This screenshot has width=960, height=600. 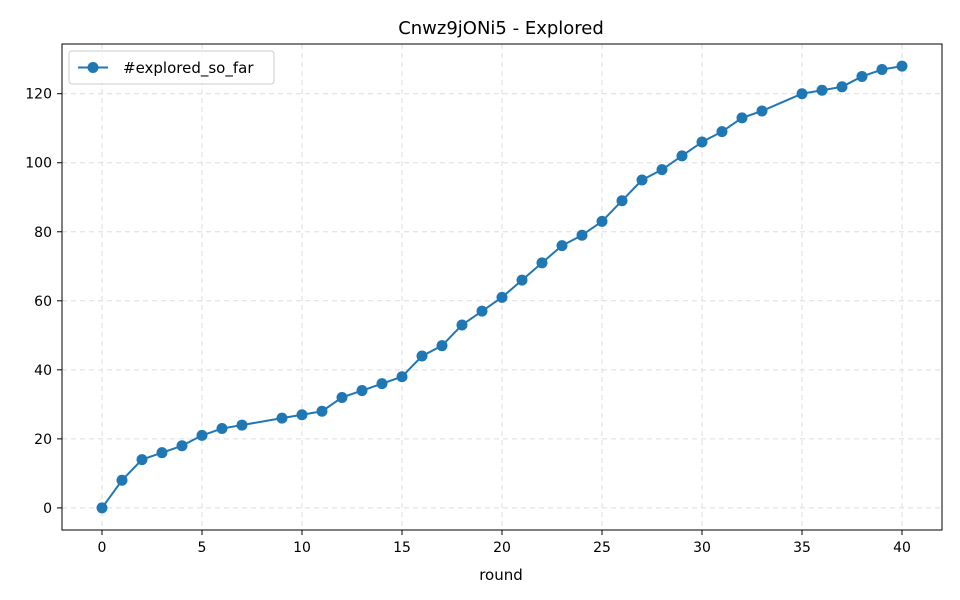 What do you see at coordinates (502, 548) in the screenshot?
I see `x-tick-label: 20` at bounding box center [502, 548].